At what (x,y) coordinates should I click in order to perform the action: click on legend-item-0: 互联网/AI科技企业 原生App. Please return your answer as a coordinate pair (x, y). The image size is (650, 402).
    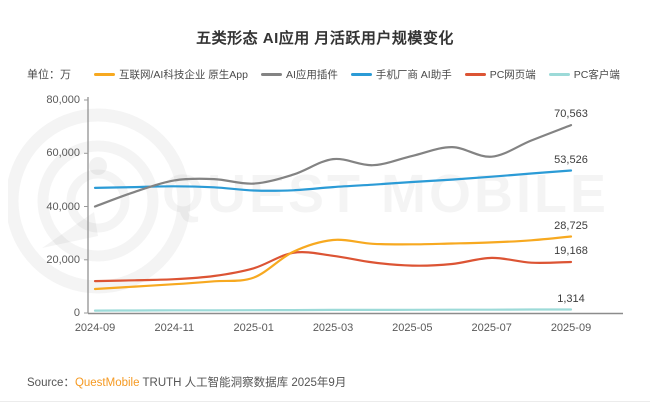
    Looking at the image, I should click on (171, 74).